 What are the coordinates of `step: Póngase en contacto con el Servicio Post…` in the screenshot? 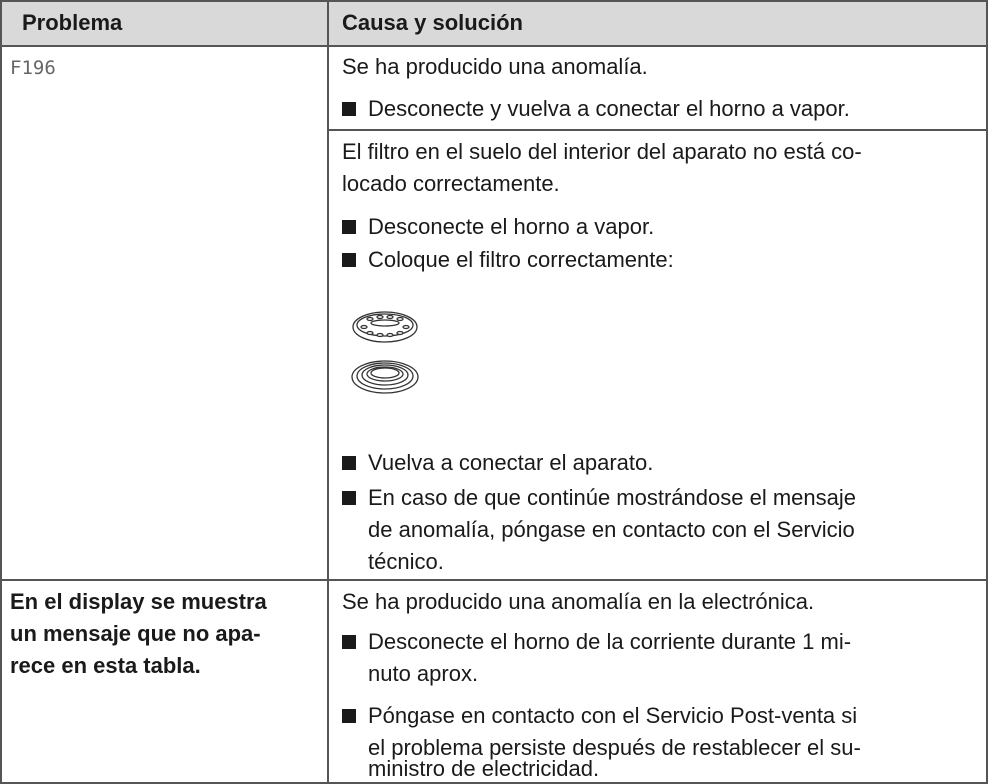 It's located at (613, 715).